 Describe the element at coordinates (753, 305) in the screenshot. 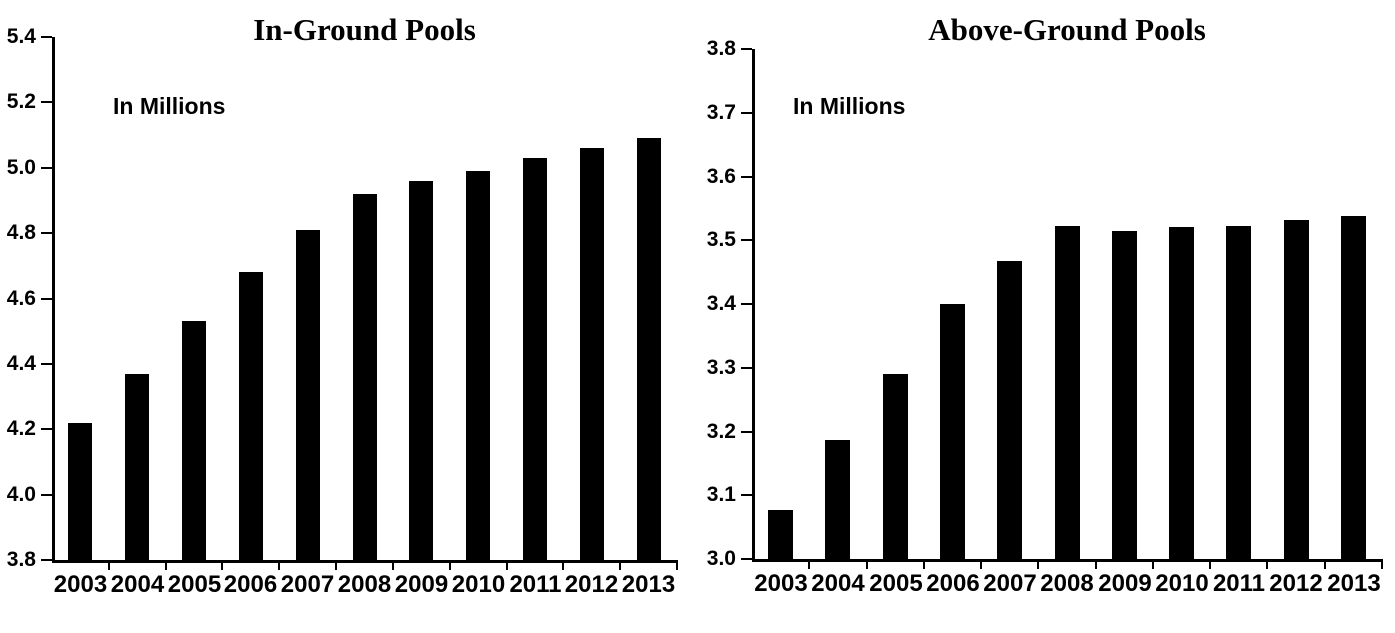

I see `y-axis` at that location.